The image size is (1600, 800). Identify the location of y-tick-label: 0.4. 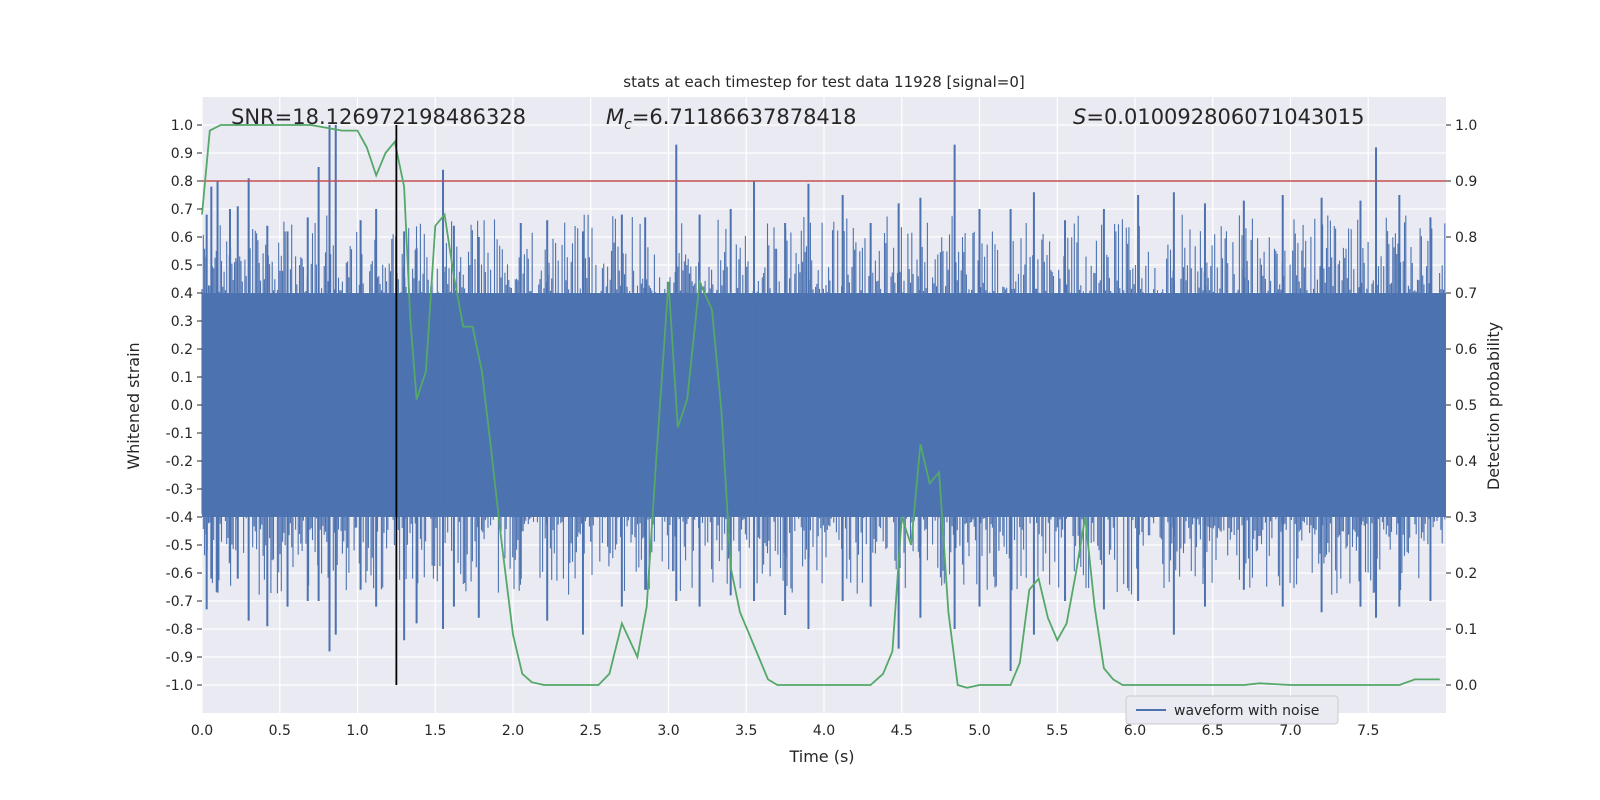
(182, 294).